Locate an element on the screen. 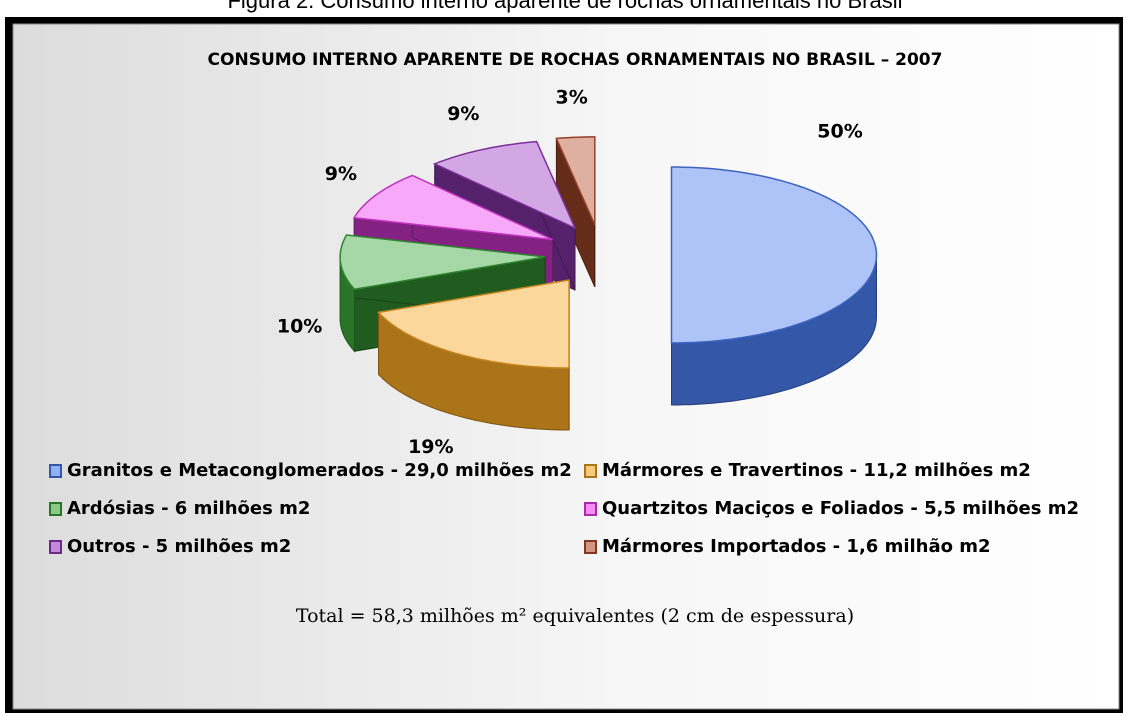  legend-label: Mármores Importados - 1,6 milhão m2 is located at coordinates (796, 546).